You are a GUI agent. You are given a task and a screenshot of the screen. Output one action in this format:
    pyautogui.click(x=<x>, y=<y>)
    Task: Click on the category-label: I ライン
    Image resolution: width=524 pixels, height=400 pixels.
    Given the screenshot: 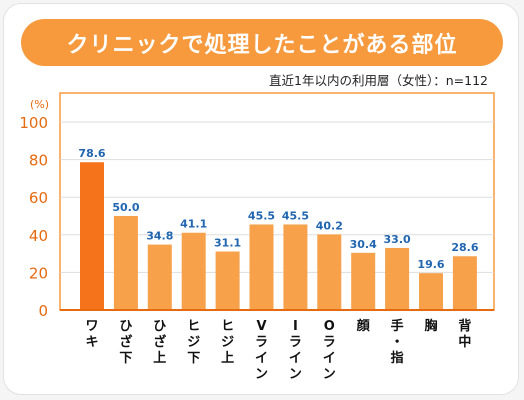 What is the action you would take?
    pyautogui.click(x=295, y=350)
    